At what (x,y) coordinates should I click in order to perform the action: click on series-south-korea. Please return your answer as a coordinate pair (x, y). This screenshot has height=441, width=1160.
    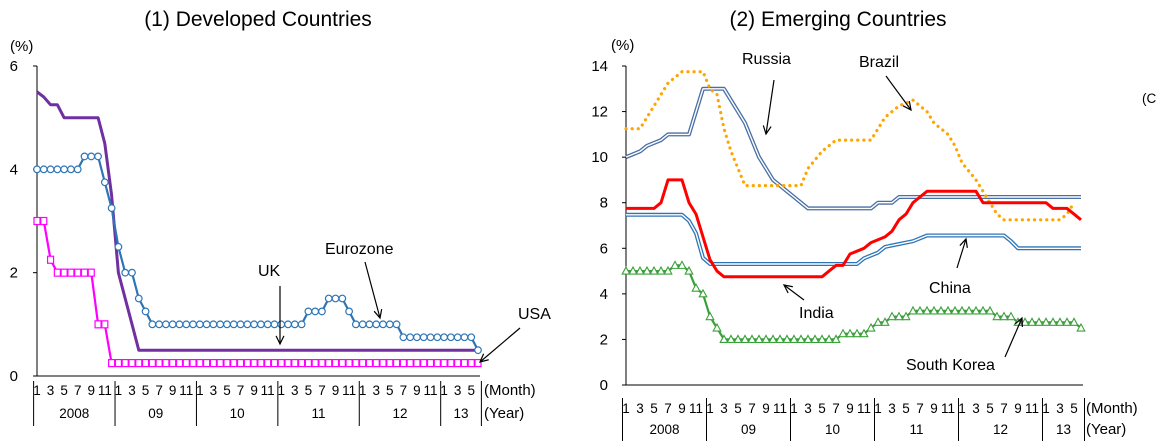
    Looking at the image, I should click on (853, 301).